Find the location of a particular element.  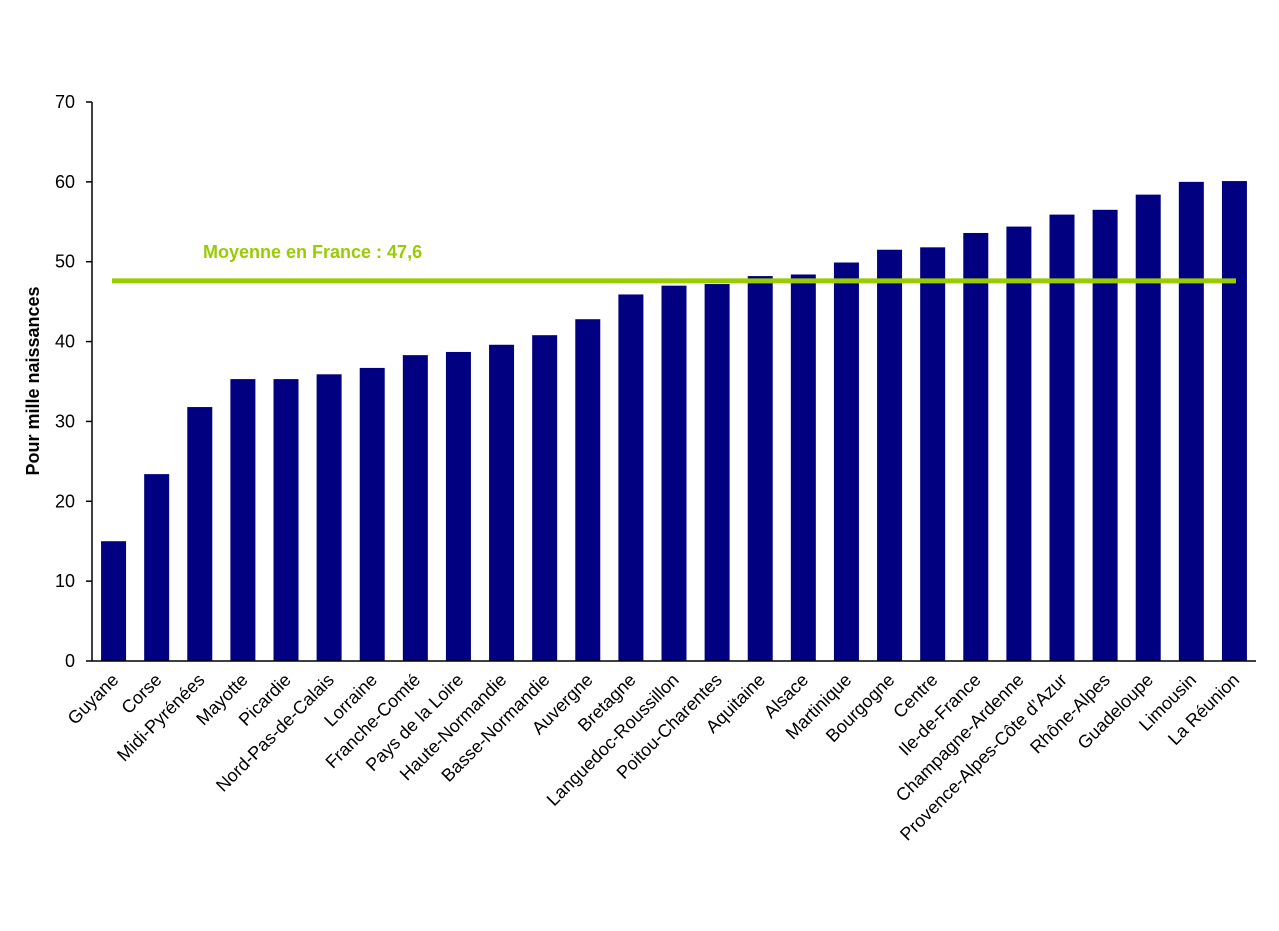

y-tick-label: 60 is located at coordinates (65, 182).